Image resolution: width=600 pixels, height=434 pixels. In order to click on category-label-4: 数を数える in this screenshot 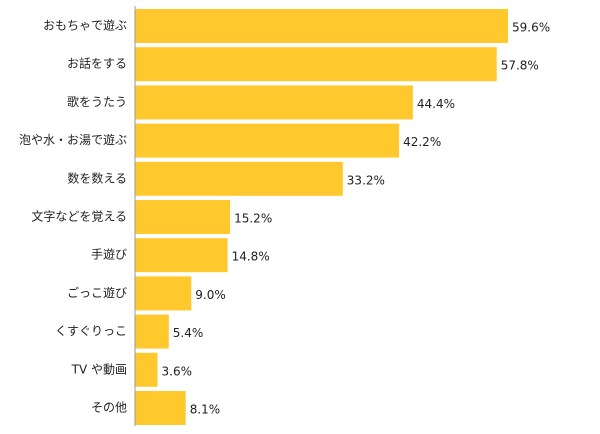, I will do `click(97, 177)`.